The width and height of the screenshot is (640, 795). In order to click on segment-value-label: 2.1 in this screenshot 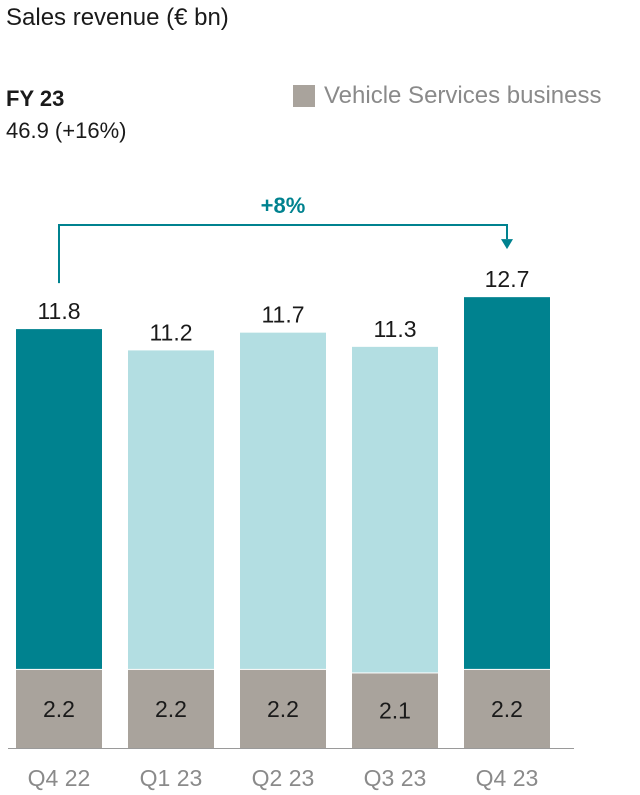, I will do `click(395, 711)`.